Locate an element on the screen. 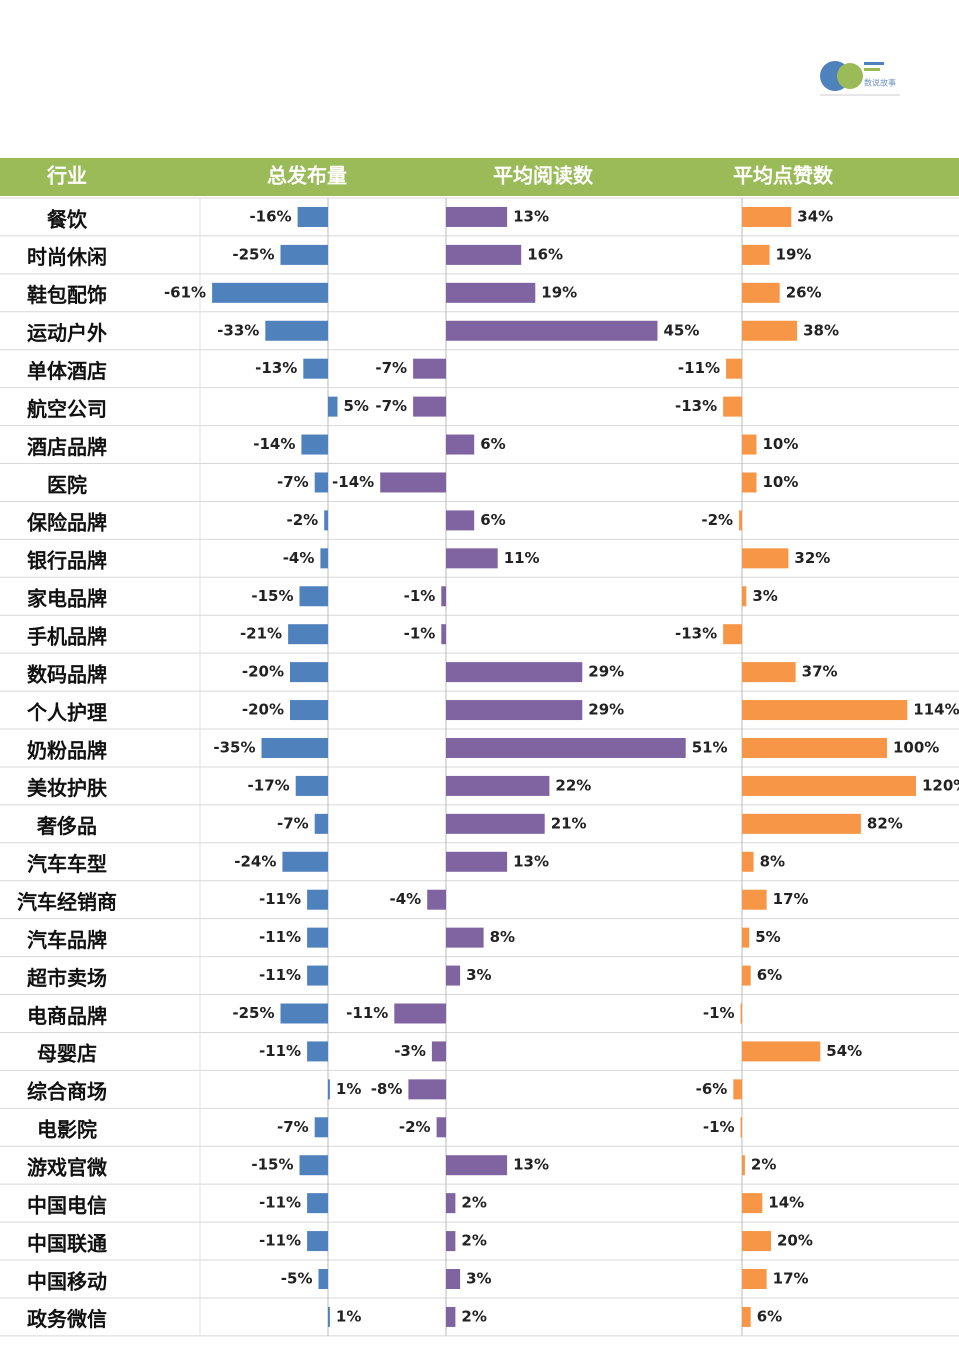  category-label: 时尚休闲 is located at coordinates (67, 257).